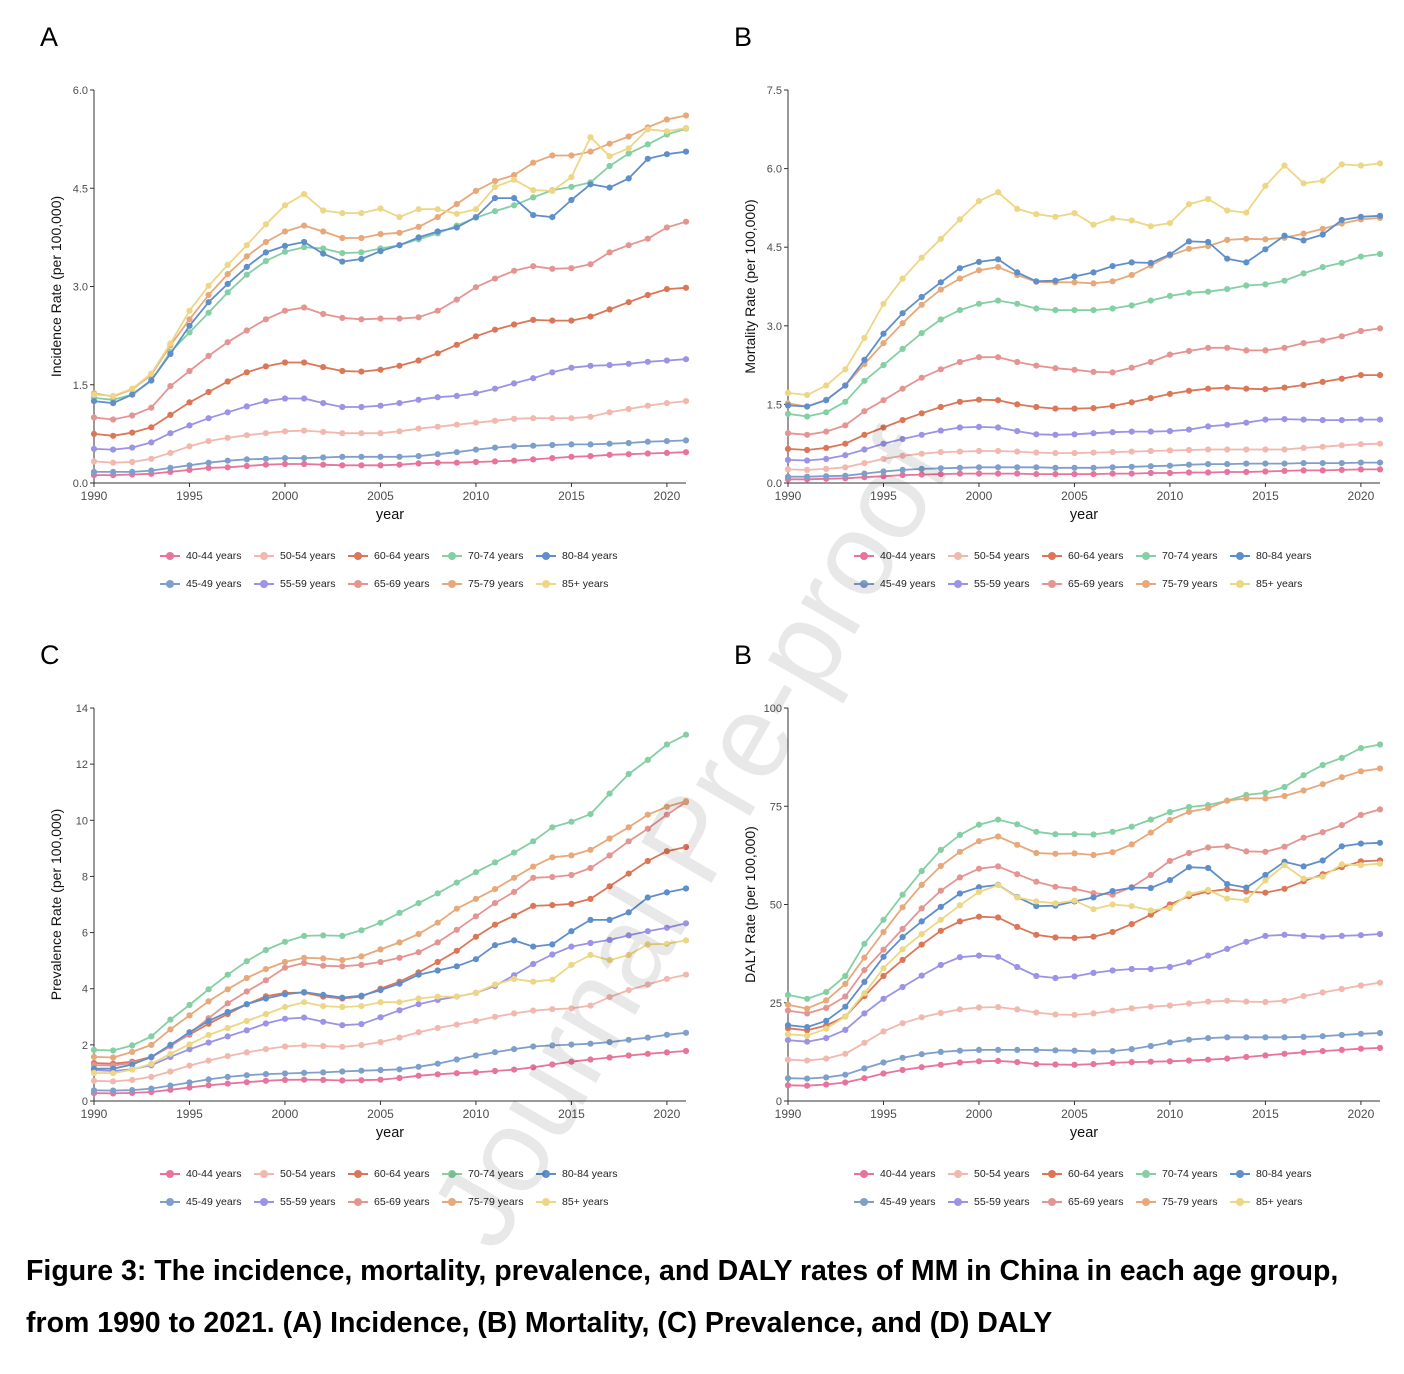 This screenshot has width=1404, height=1374. Describe the element at coordinates (1096, 1202) in the screenshot. I see `legend-label: 65-69 years` at that location.